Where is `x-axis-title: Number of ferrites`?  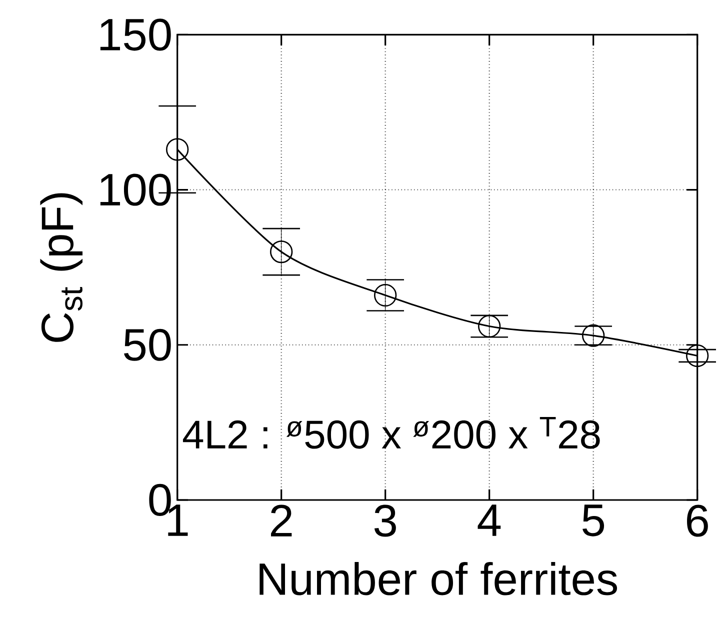 x-axis-title: Number of ferrites is located at coordinates (439, 579).